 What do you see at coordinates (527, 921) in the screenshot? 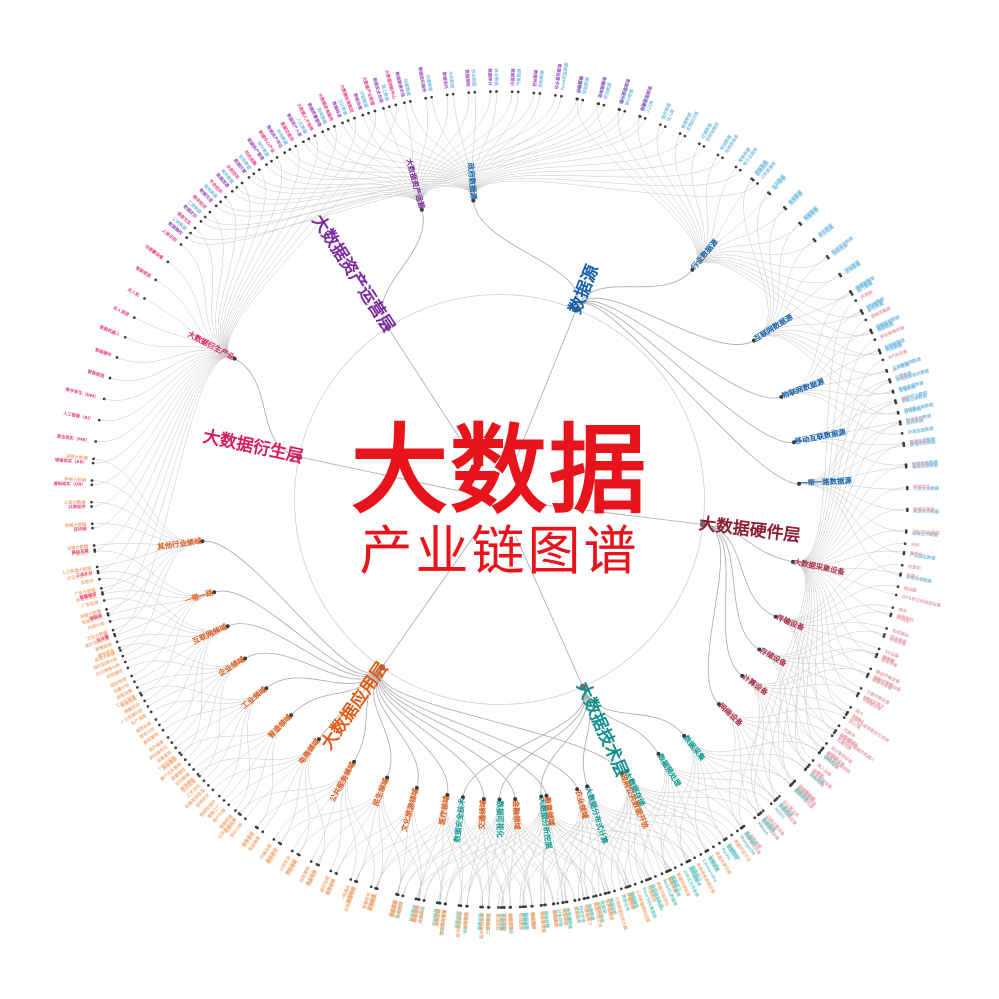
I see `leaf-label: 数据加密` at bounding box center [527, 921].